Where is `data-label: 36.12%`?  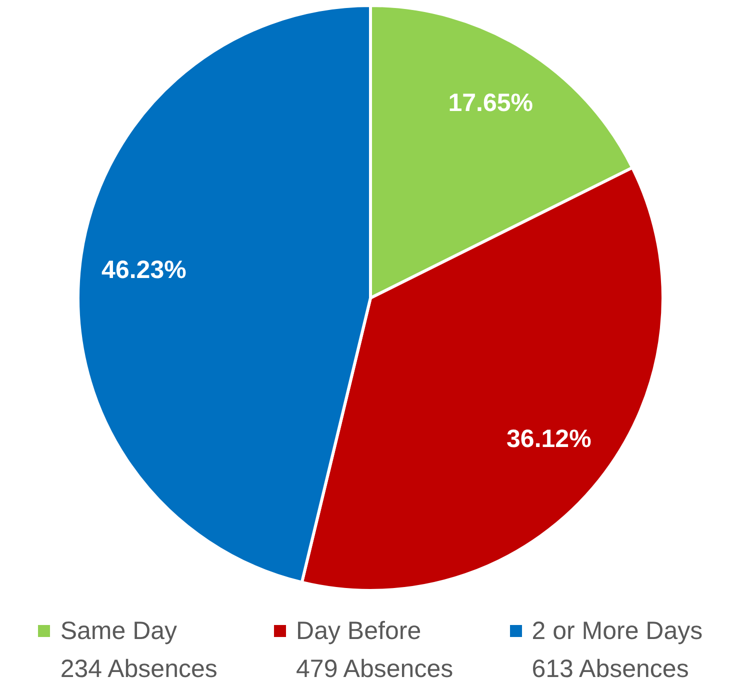
data-label: 36.12% is located at coordinates (549, 439).